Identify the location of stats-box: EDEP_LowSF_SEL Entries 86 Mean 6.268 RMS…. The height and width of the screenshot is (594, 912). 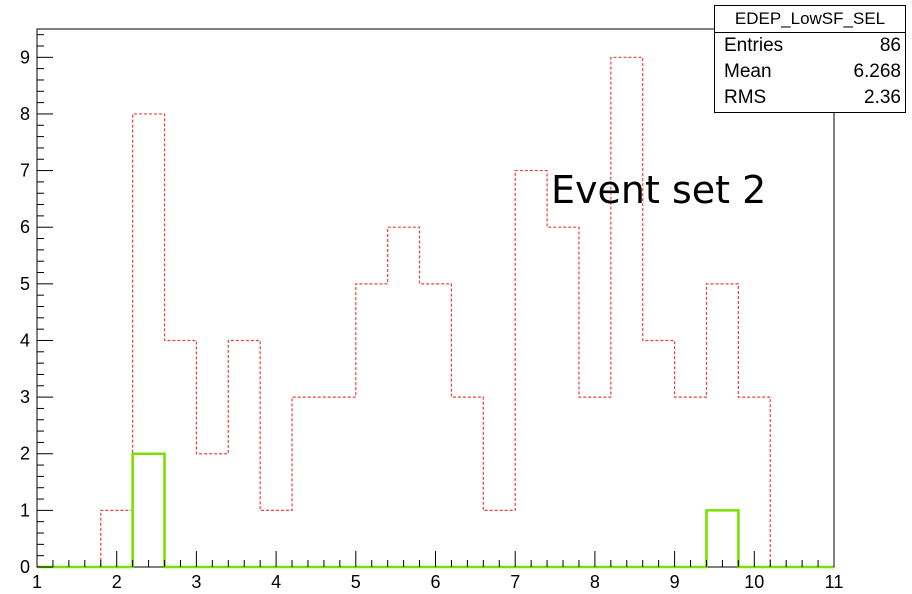
(810, 59).